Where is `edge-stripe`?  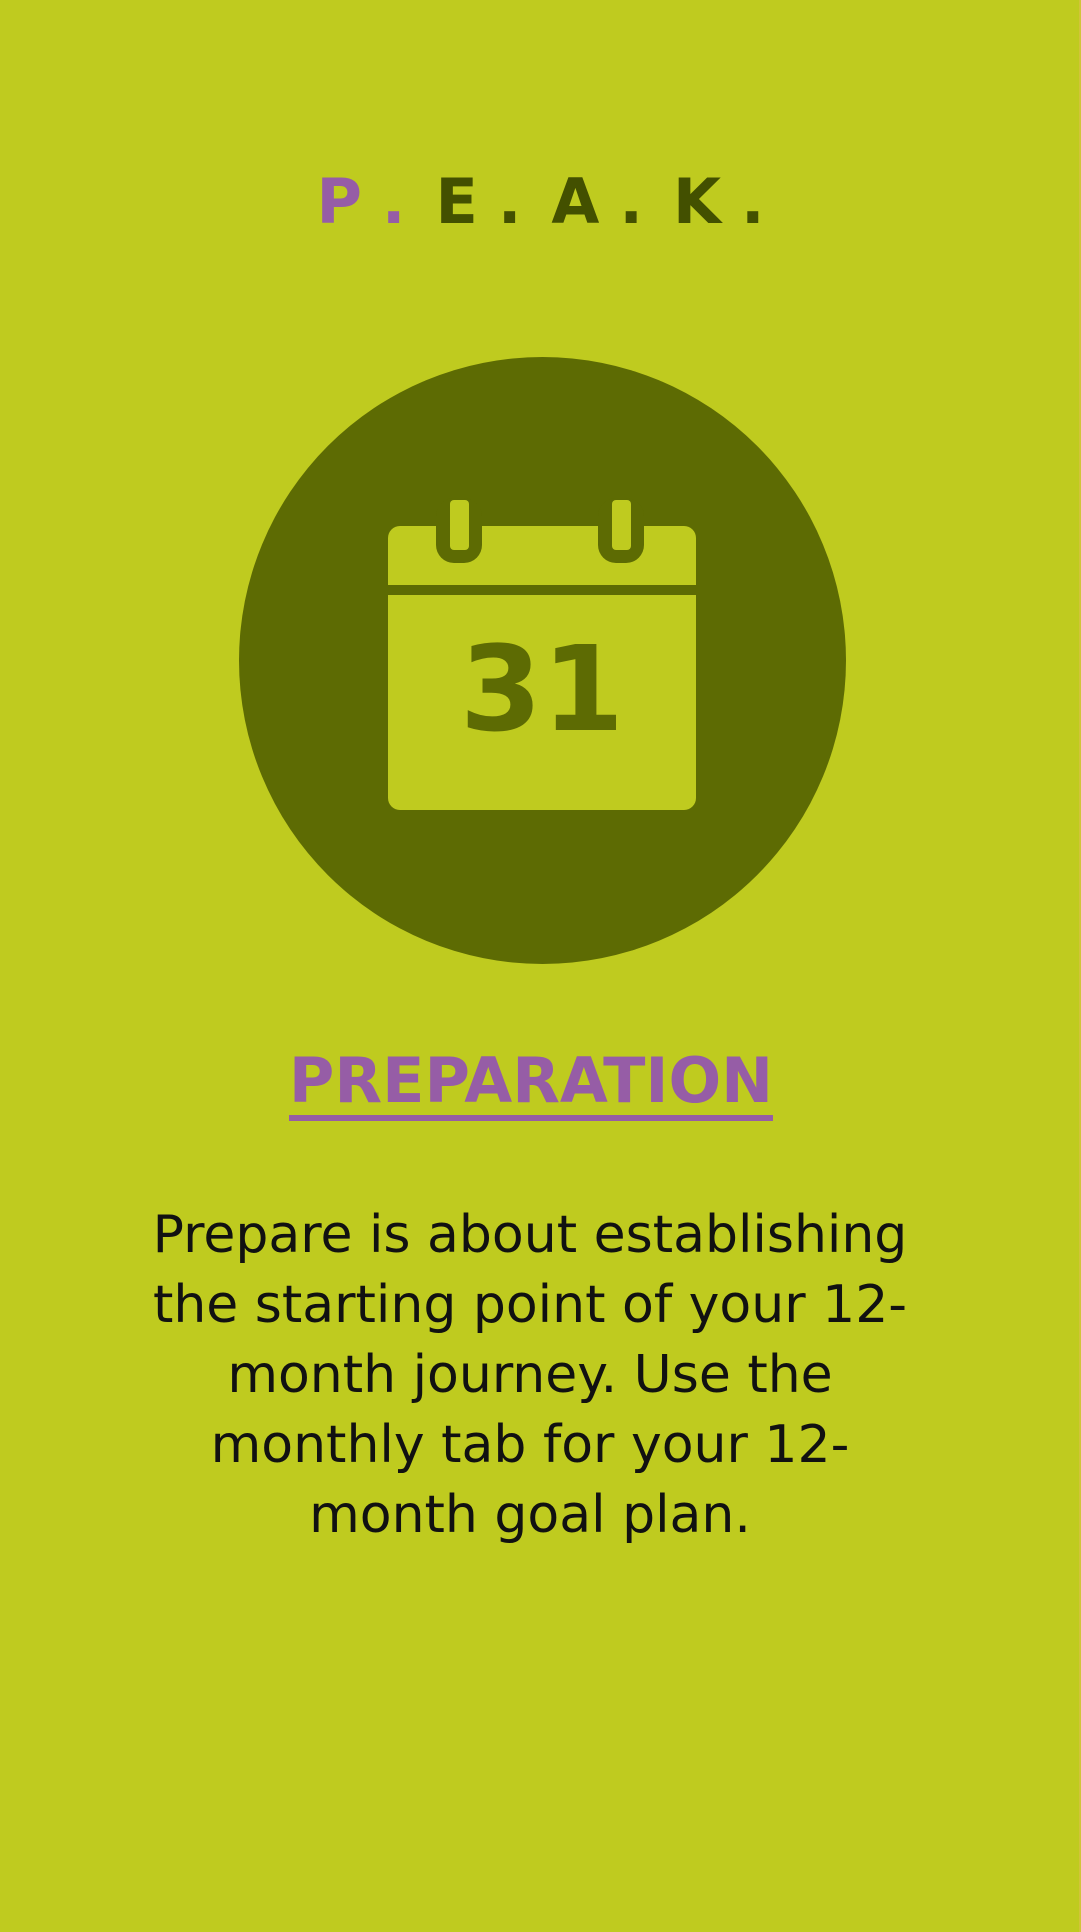 edge-stripe is located at coordinates (1080, 966).